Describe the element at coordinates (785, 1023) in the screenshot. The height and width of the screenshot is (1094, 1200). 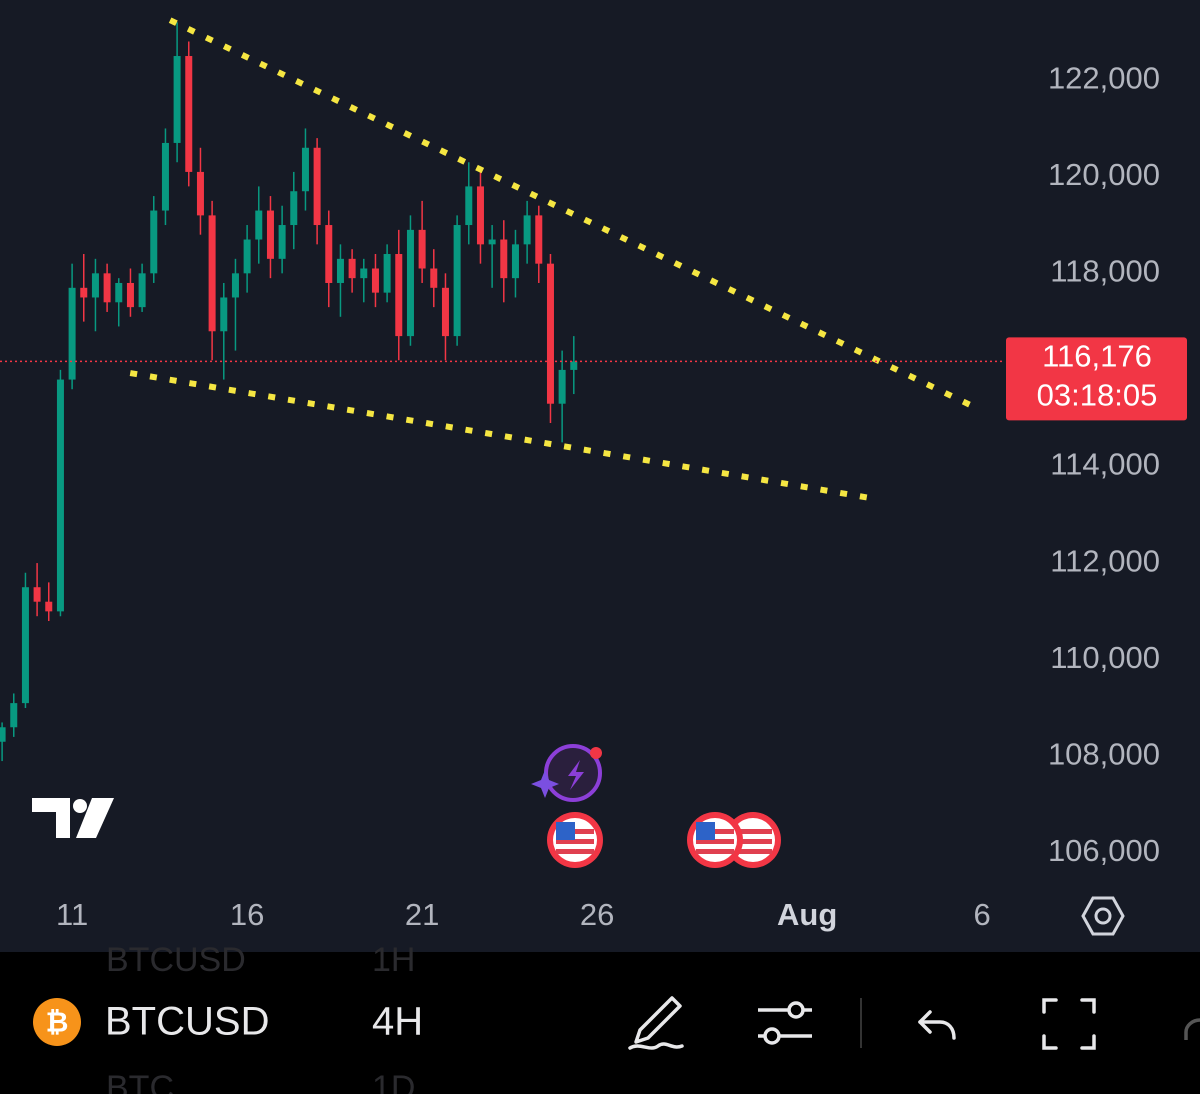
I see `indicators-button` at that location.